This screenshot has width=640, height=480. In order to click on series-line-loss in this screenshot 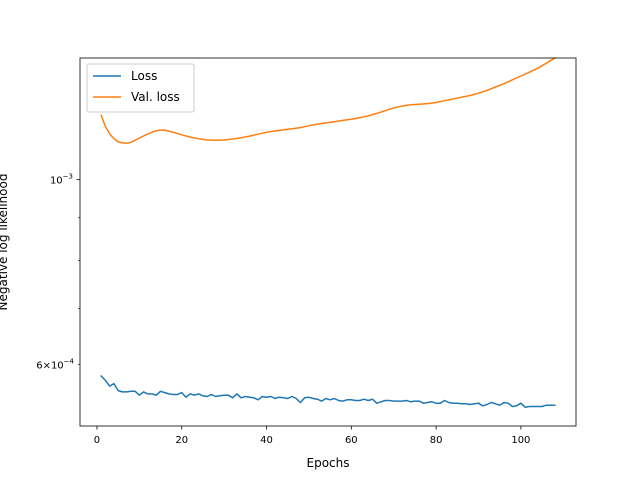, I will do `click(328, 391)`.